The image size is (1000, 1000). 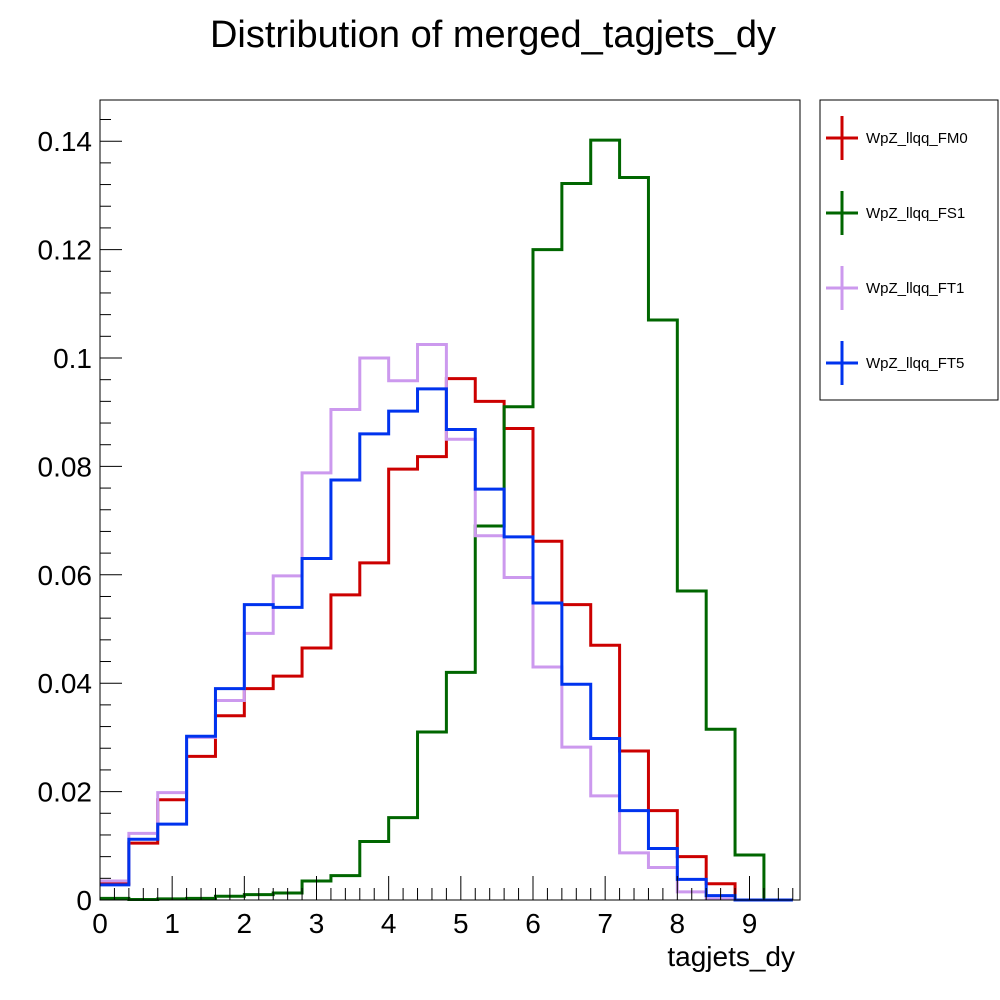 I want to click on x-axis: 0 1 2 3 4 5 6 7 8 9, so click(x=443, y=907).